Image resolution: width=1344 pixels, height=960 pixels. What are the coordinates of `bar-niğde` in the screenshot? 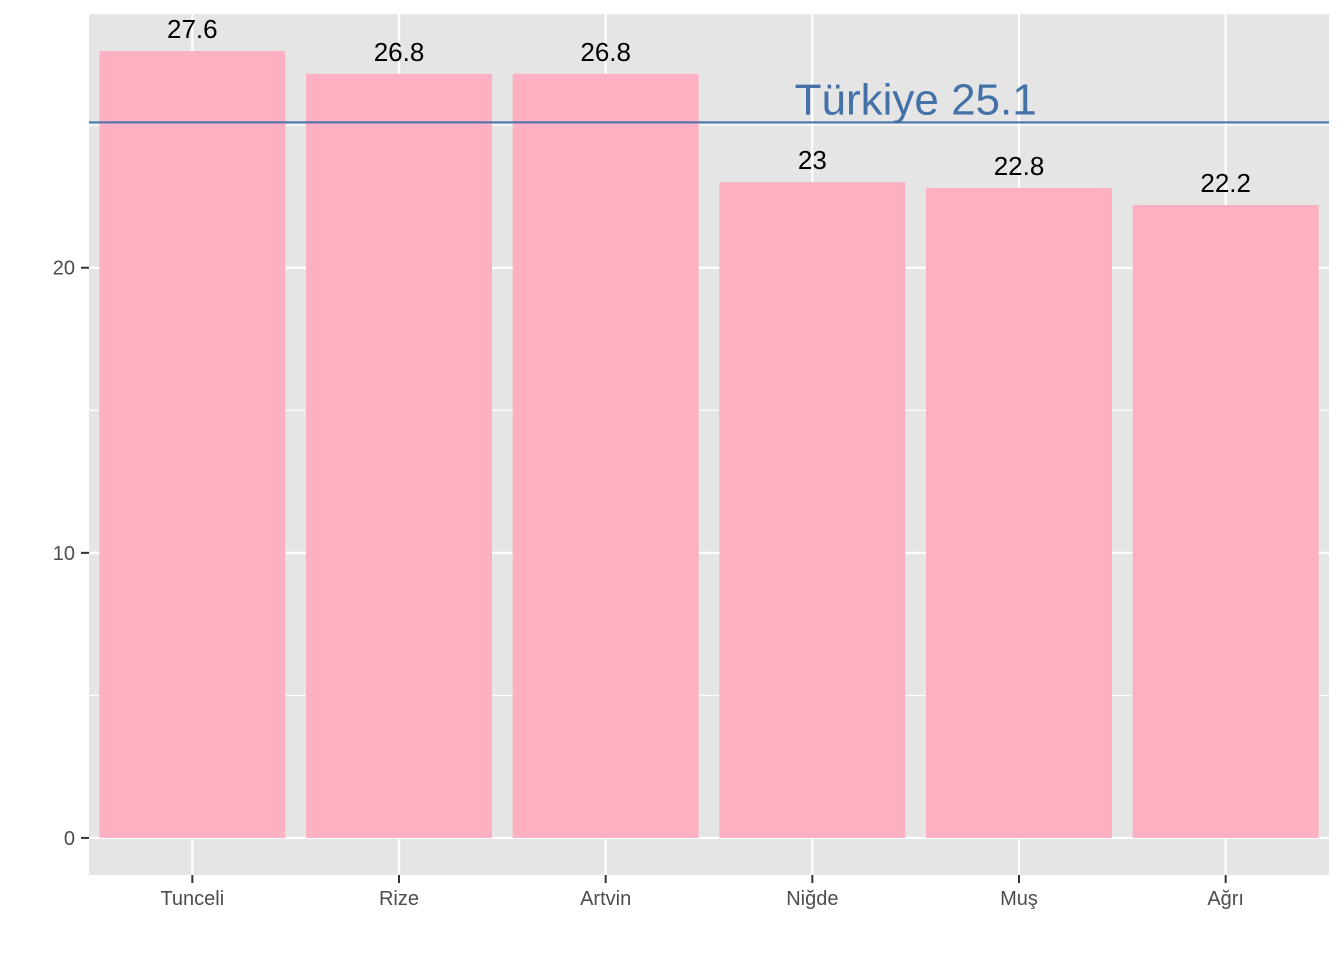 It's located at (812, 510).